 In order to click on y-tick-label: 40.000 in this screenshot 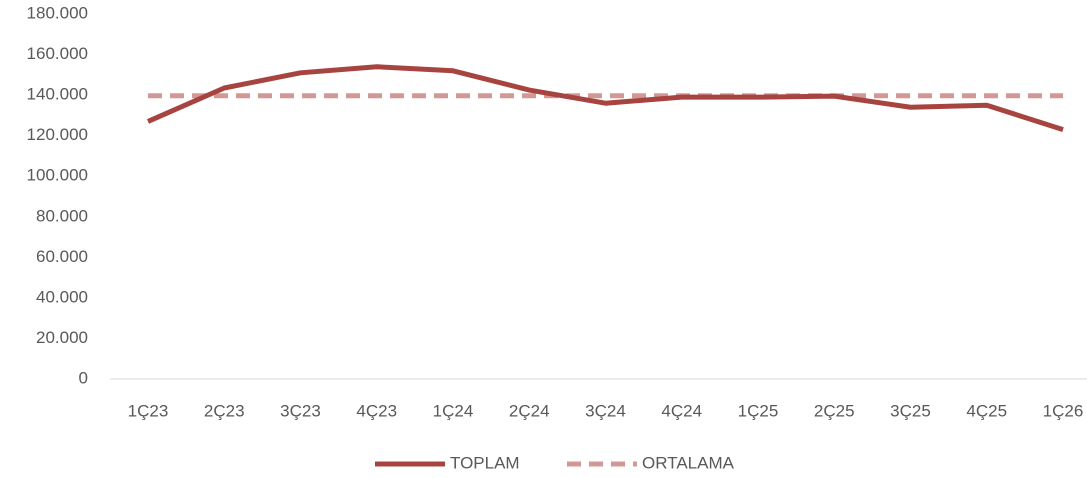, I will do `click(62, 296)`.